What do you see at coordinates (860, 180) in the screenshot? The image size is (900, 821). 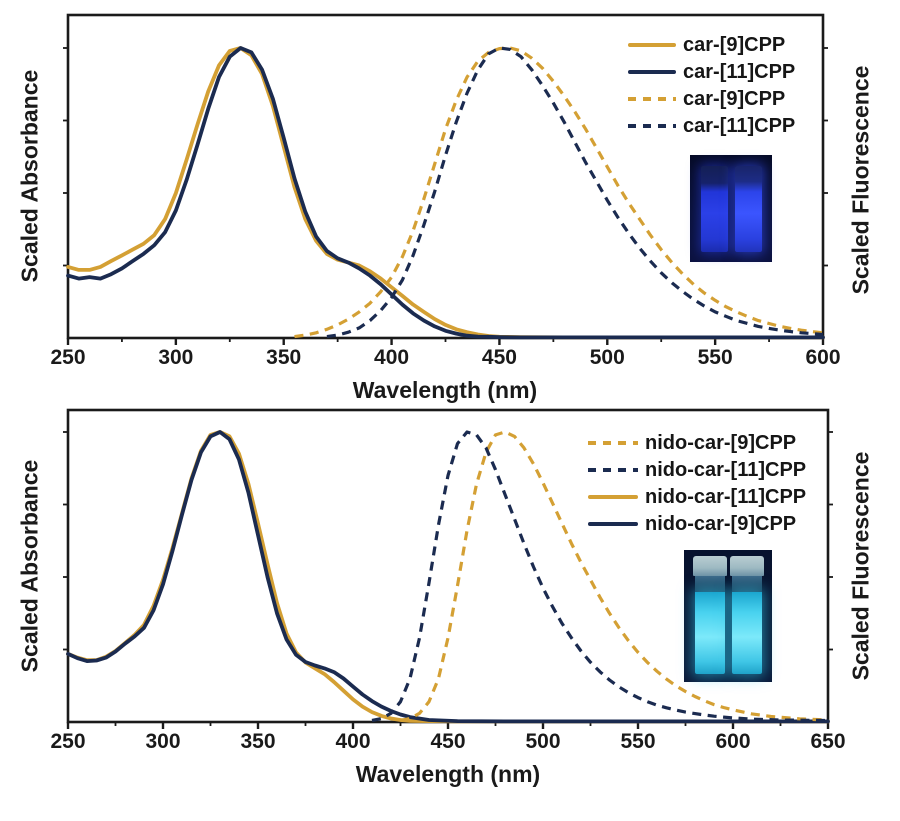 I see `y-axis-title-right-top: Scaled Fluorescence` at bounding box center [860, 180].